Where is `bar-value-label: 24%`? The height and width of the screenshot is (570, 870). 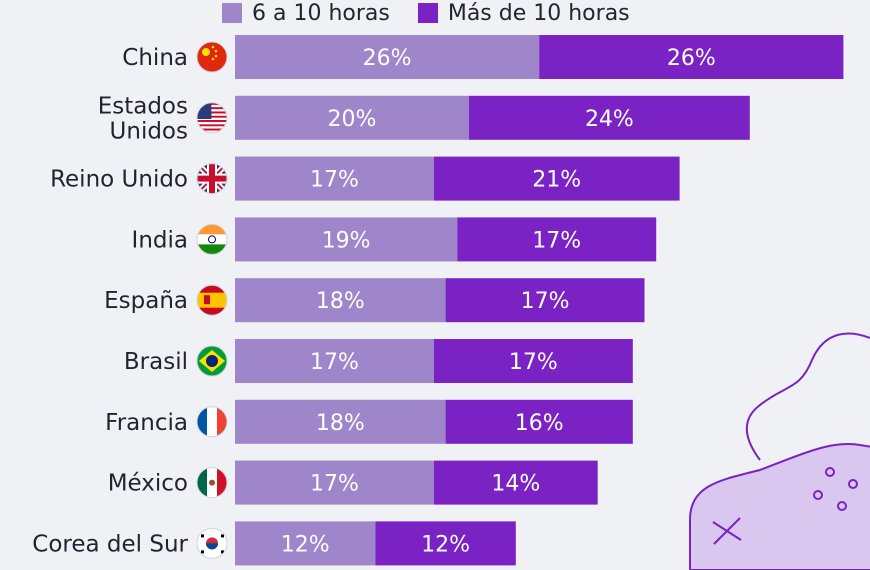 bar-value-label: 24% is located at coordinates (609, 119).